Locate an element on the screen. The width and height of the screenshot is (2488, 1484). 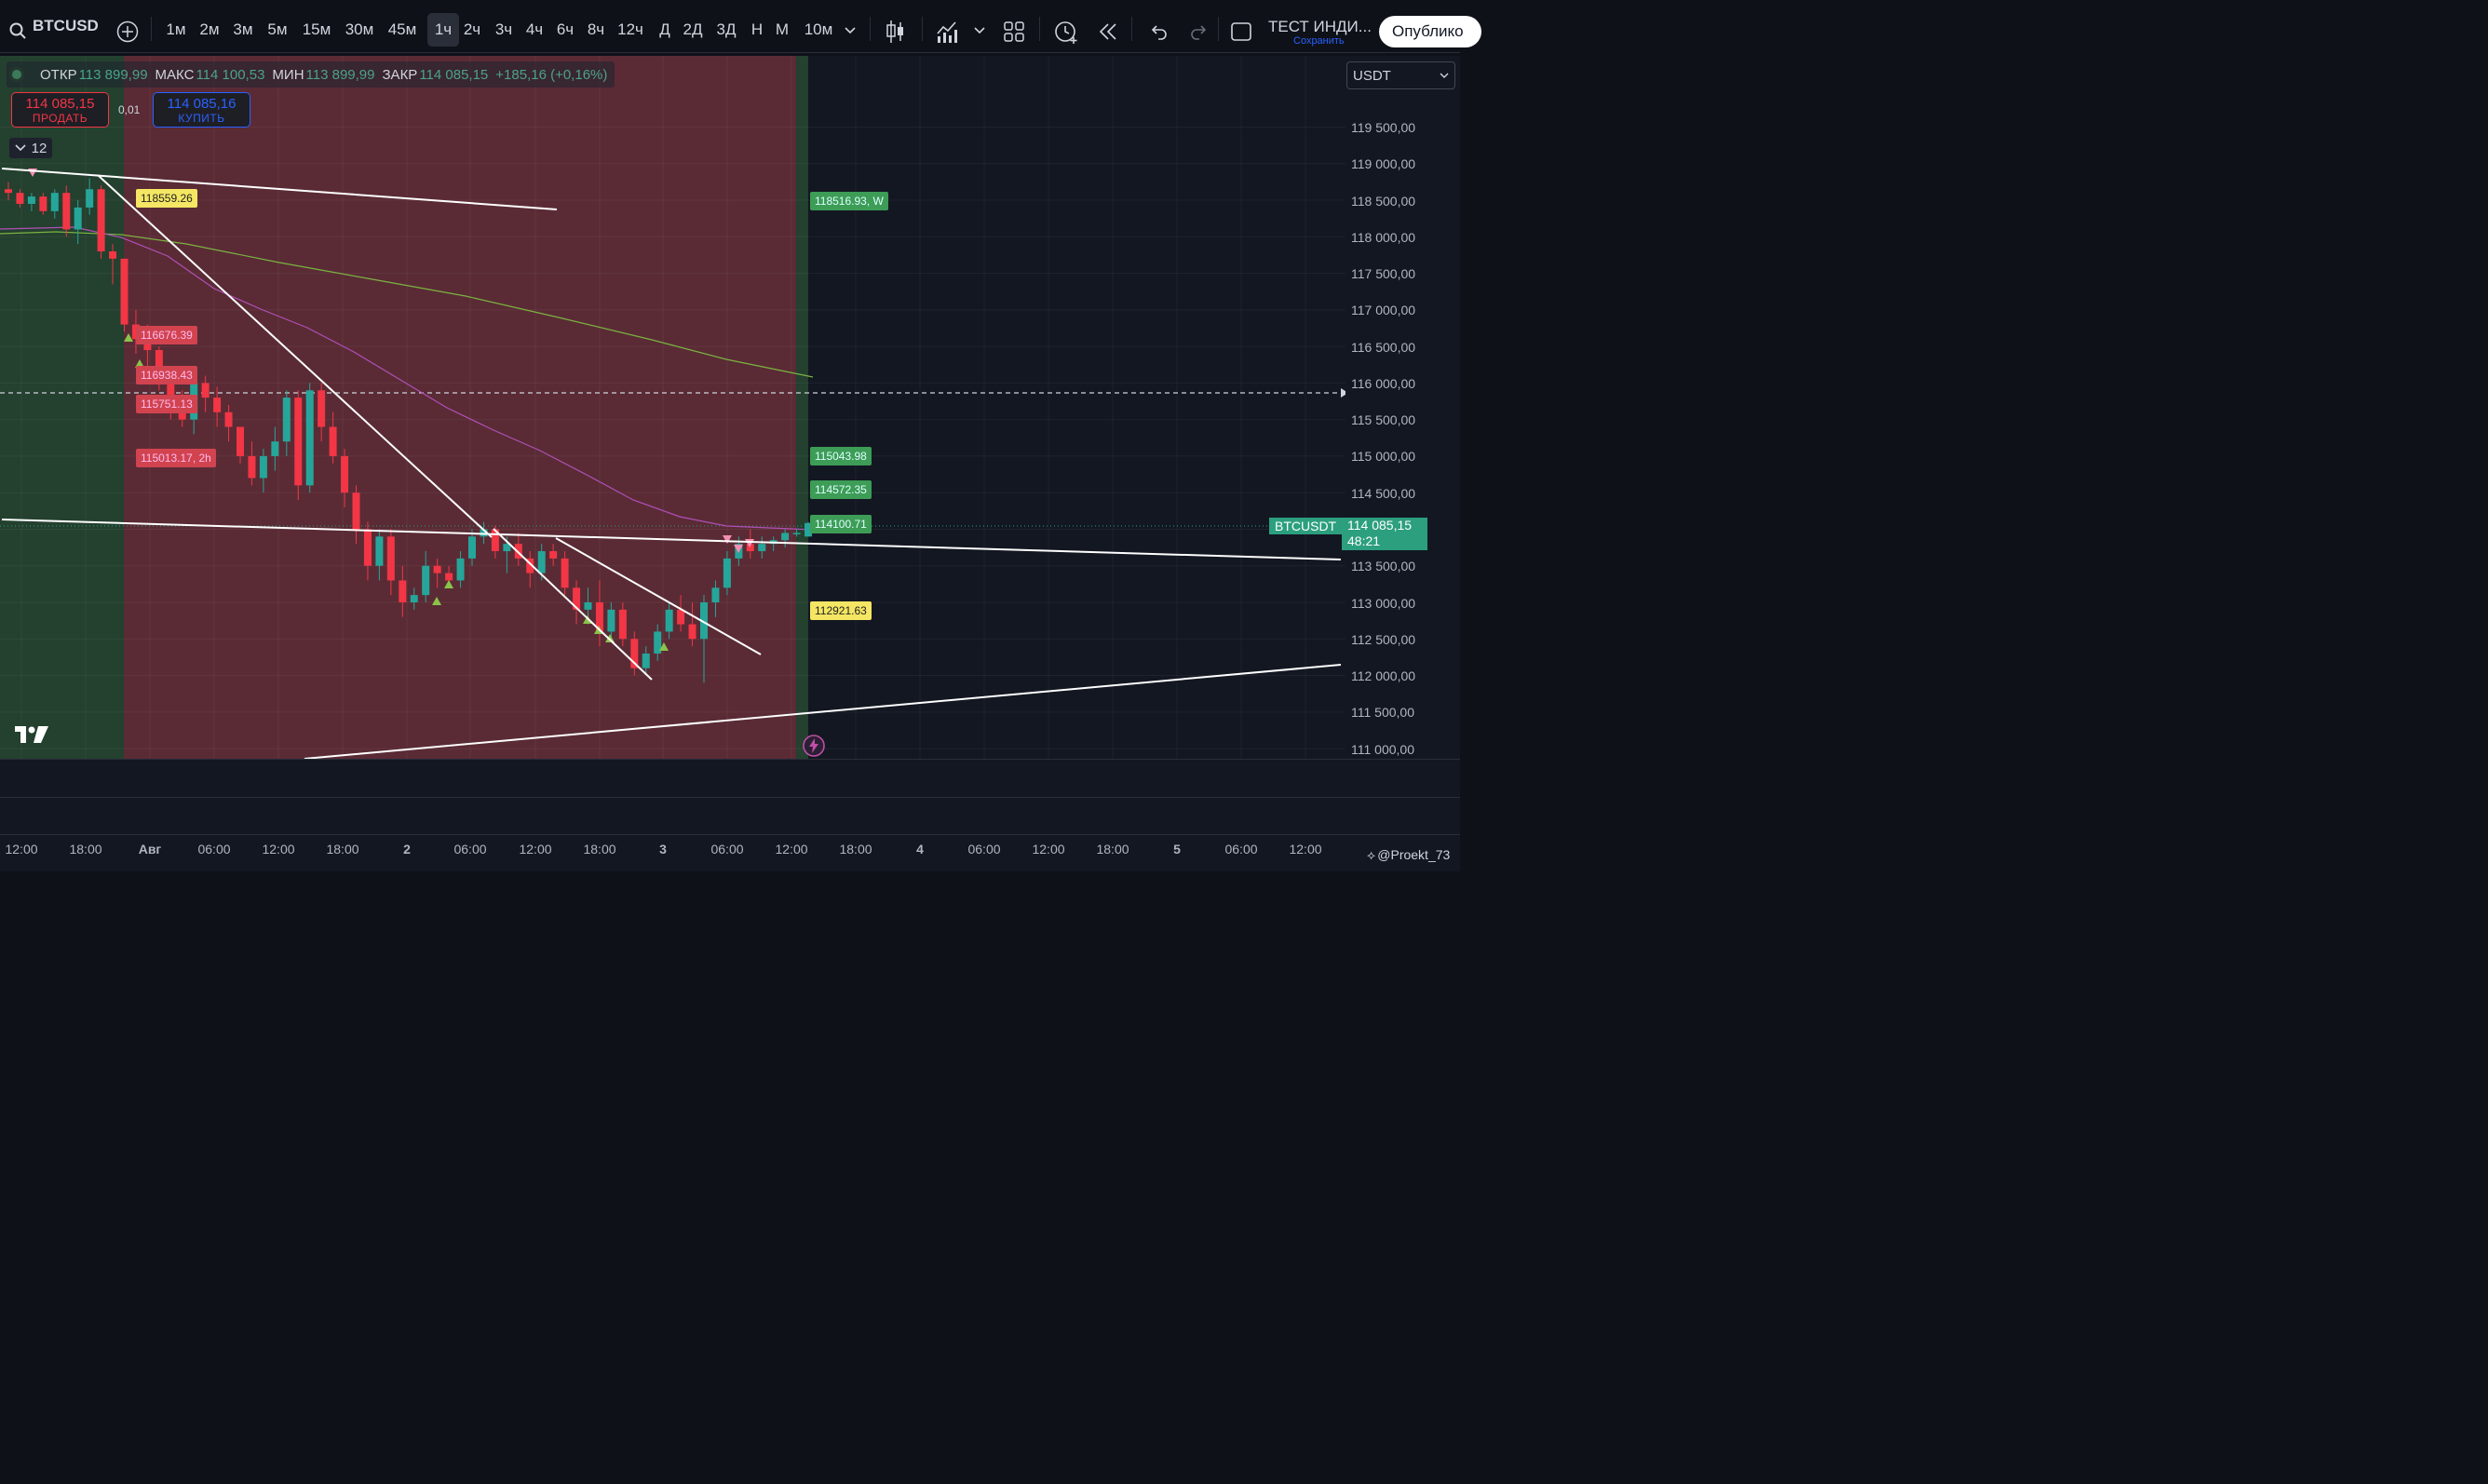
timeframe-10: 4ч is located at coordinates (534, 29).